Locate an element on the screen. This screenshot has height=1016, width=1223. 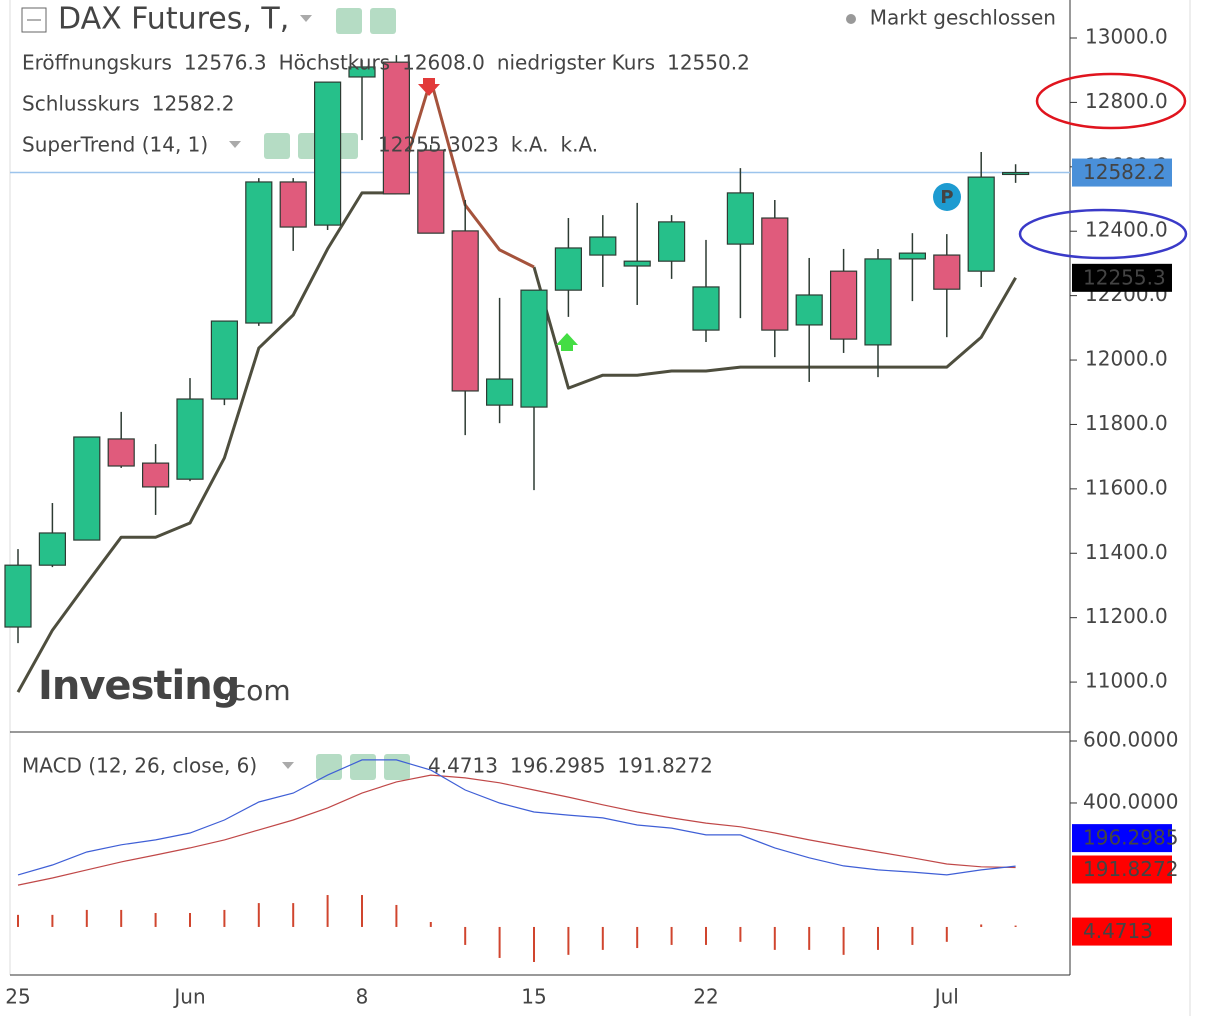
y-tick-label: 11400.0 is located at coordinates (1126, 552).